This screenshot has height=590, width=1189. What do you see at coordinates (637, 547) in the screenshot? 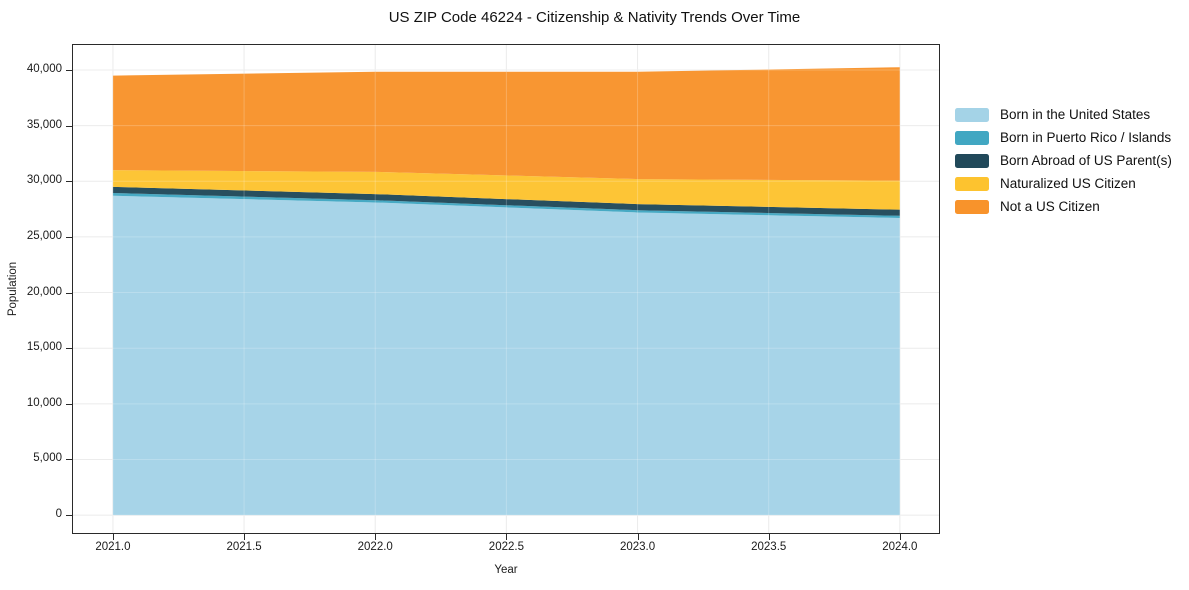
I see `x-tick-label: 2023.0` at bounding box center [637, 547].